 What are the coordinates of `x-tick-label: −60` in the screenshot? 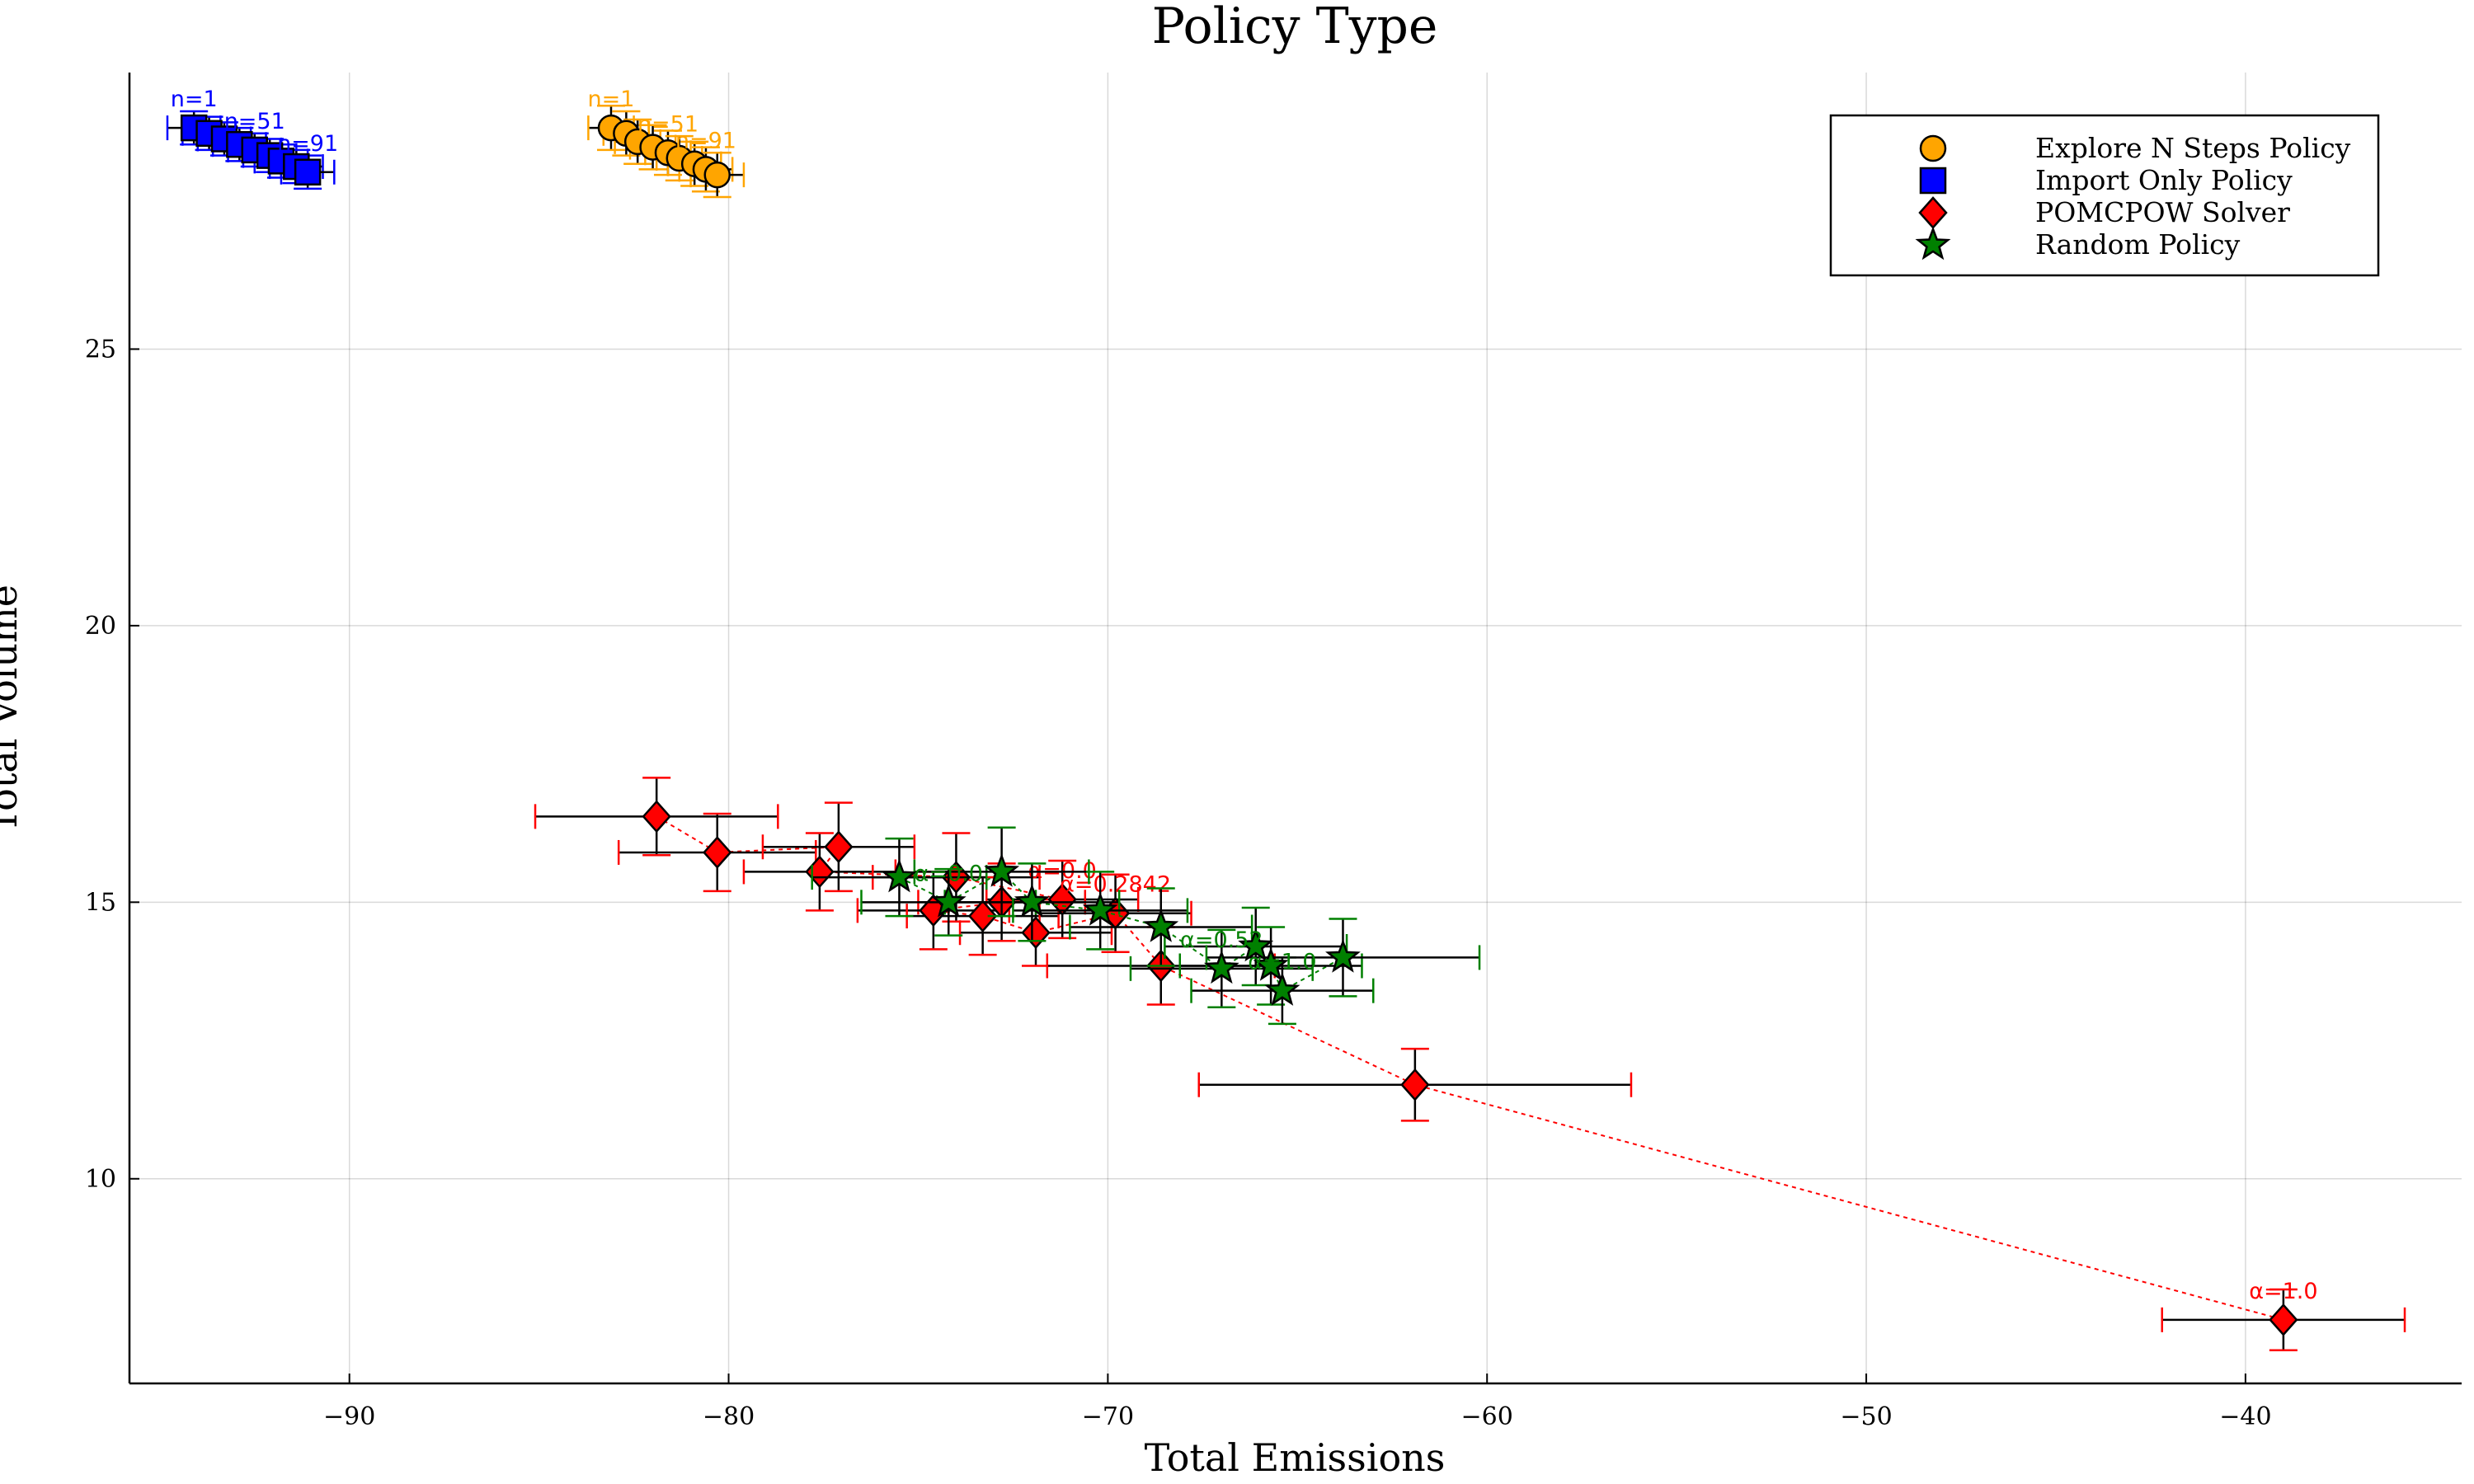 It's located at (1487, 1416).